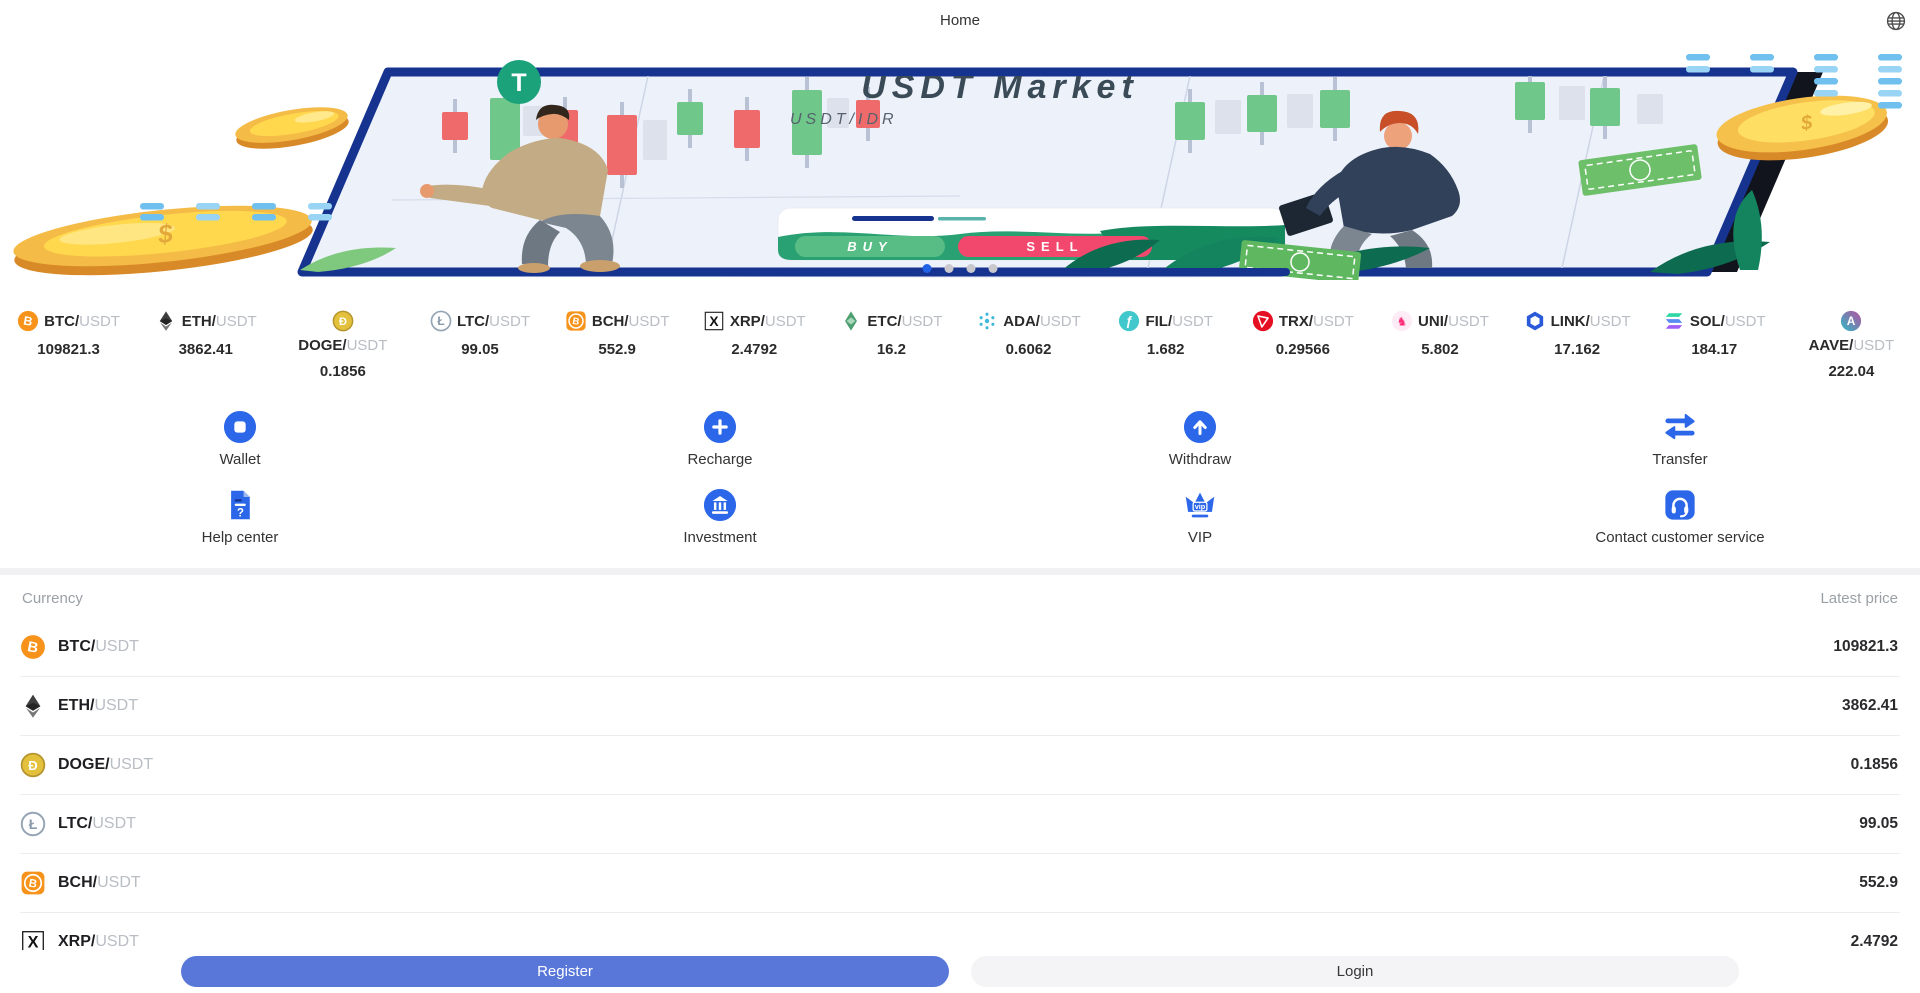 This screenshot has width=1920, height=993. I want to click on ticker-price: 552.9, so click(617, 349).